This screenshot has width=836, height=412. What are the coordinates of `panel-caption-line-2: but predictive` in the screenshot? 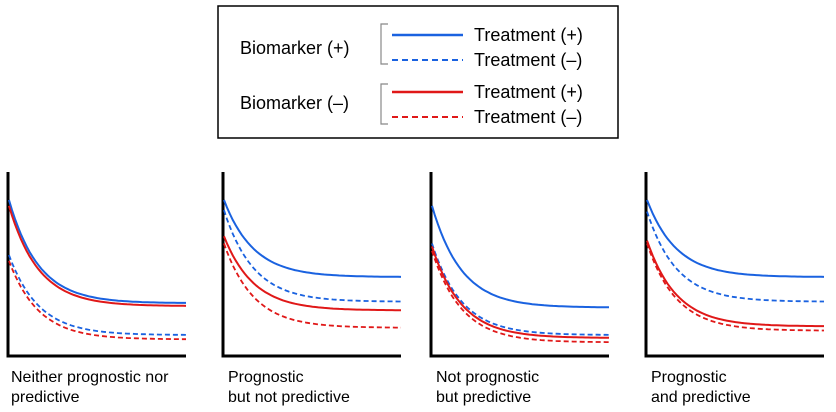 It's located at (483, 397).